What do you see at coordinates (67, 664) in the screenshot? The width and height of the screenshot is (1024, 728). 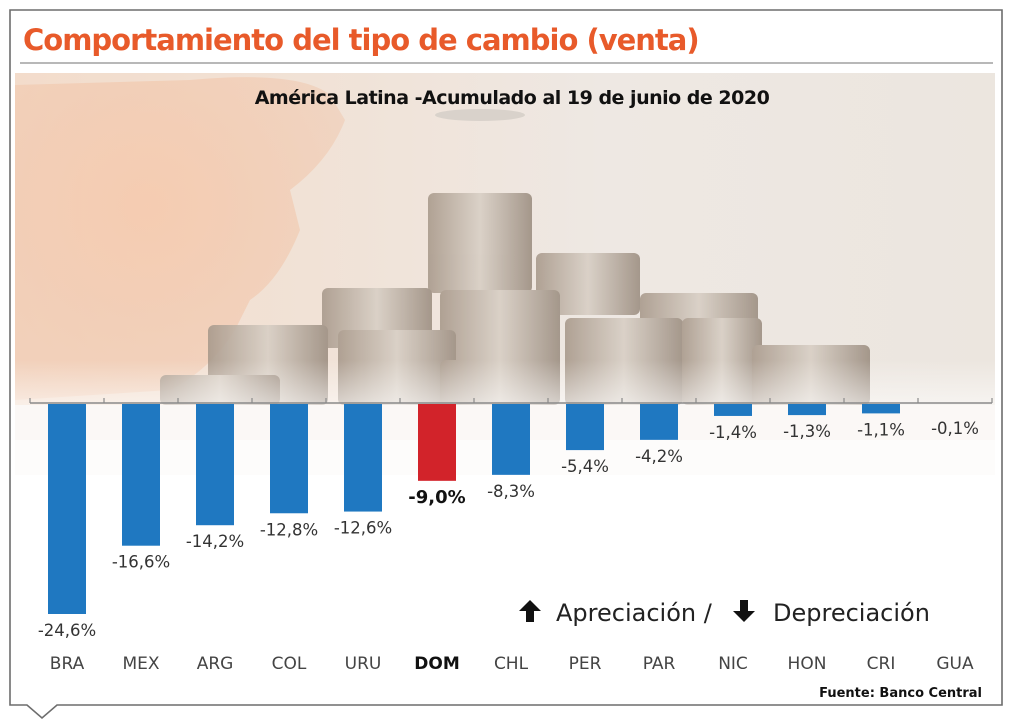 I see `category-label-bra: BRA` at bounding box center [67, 664].